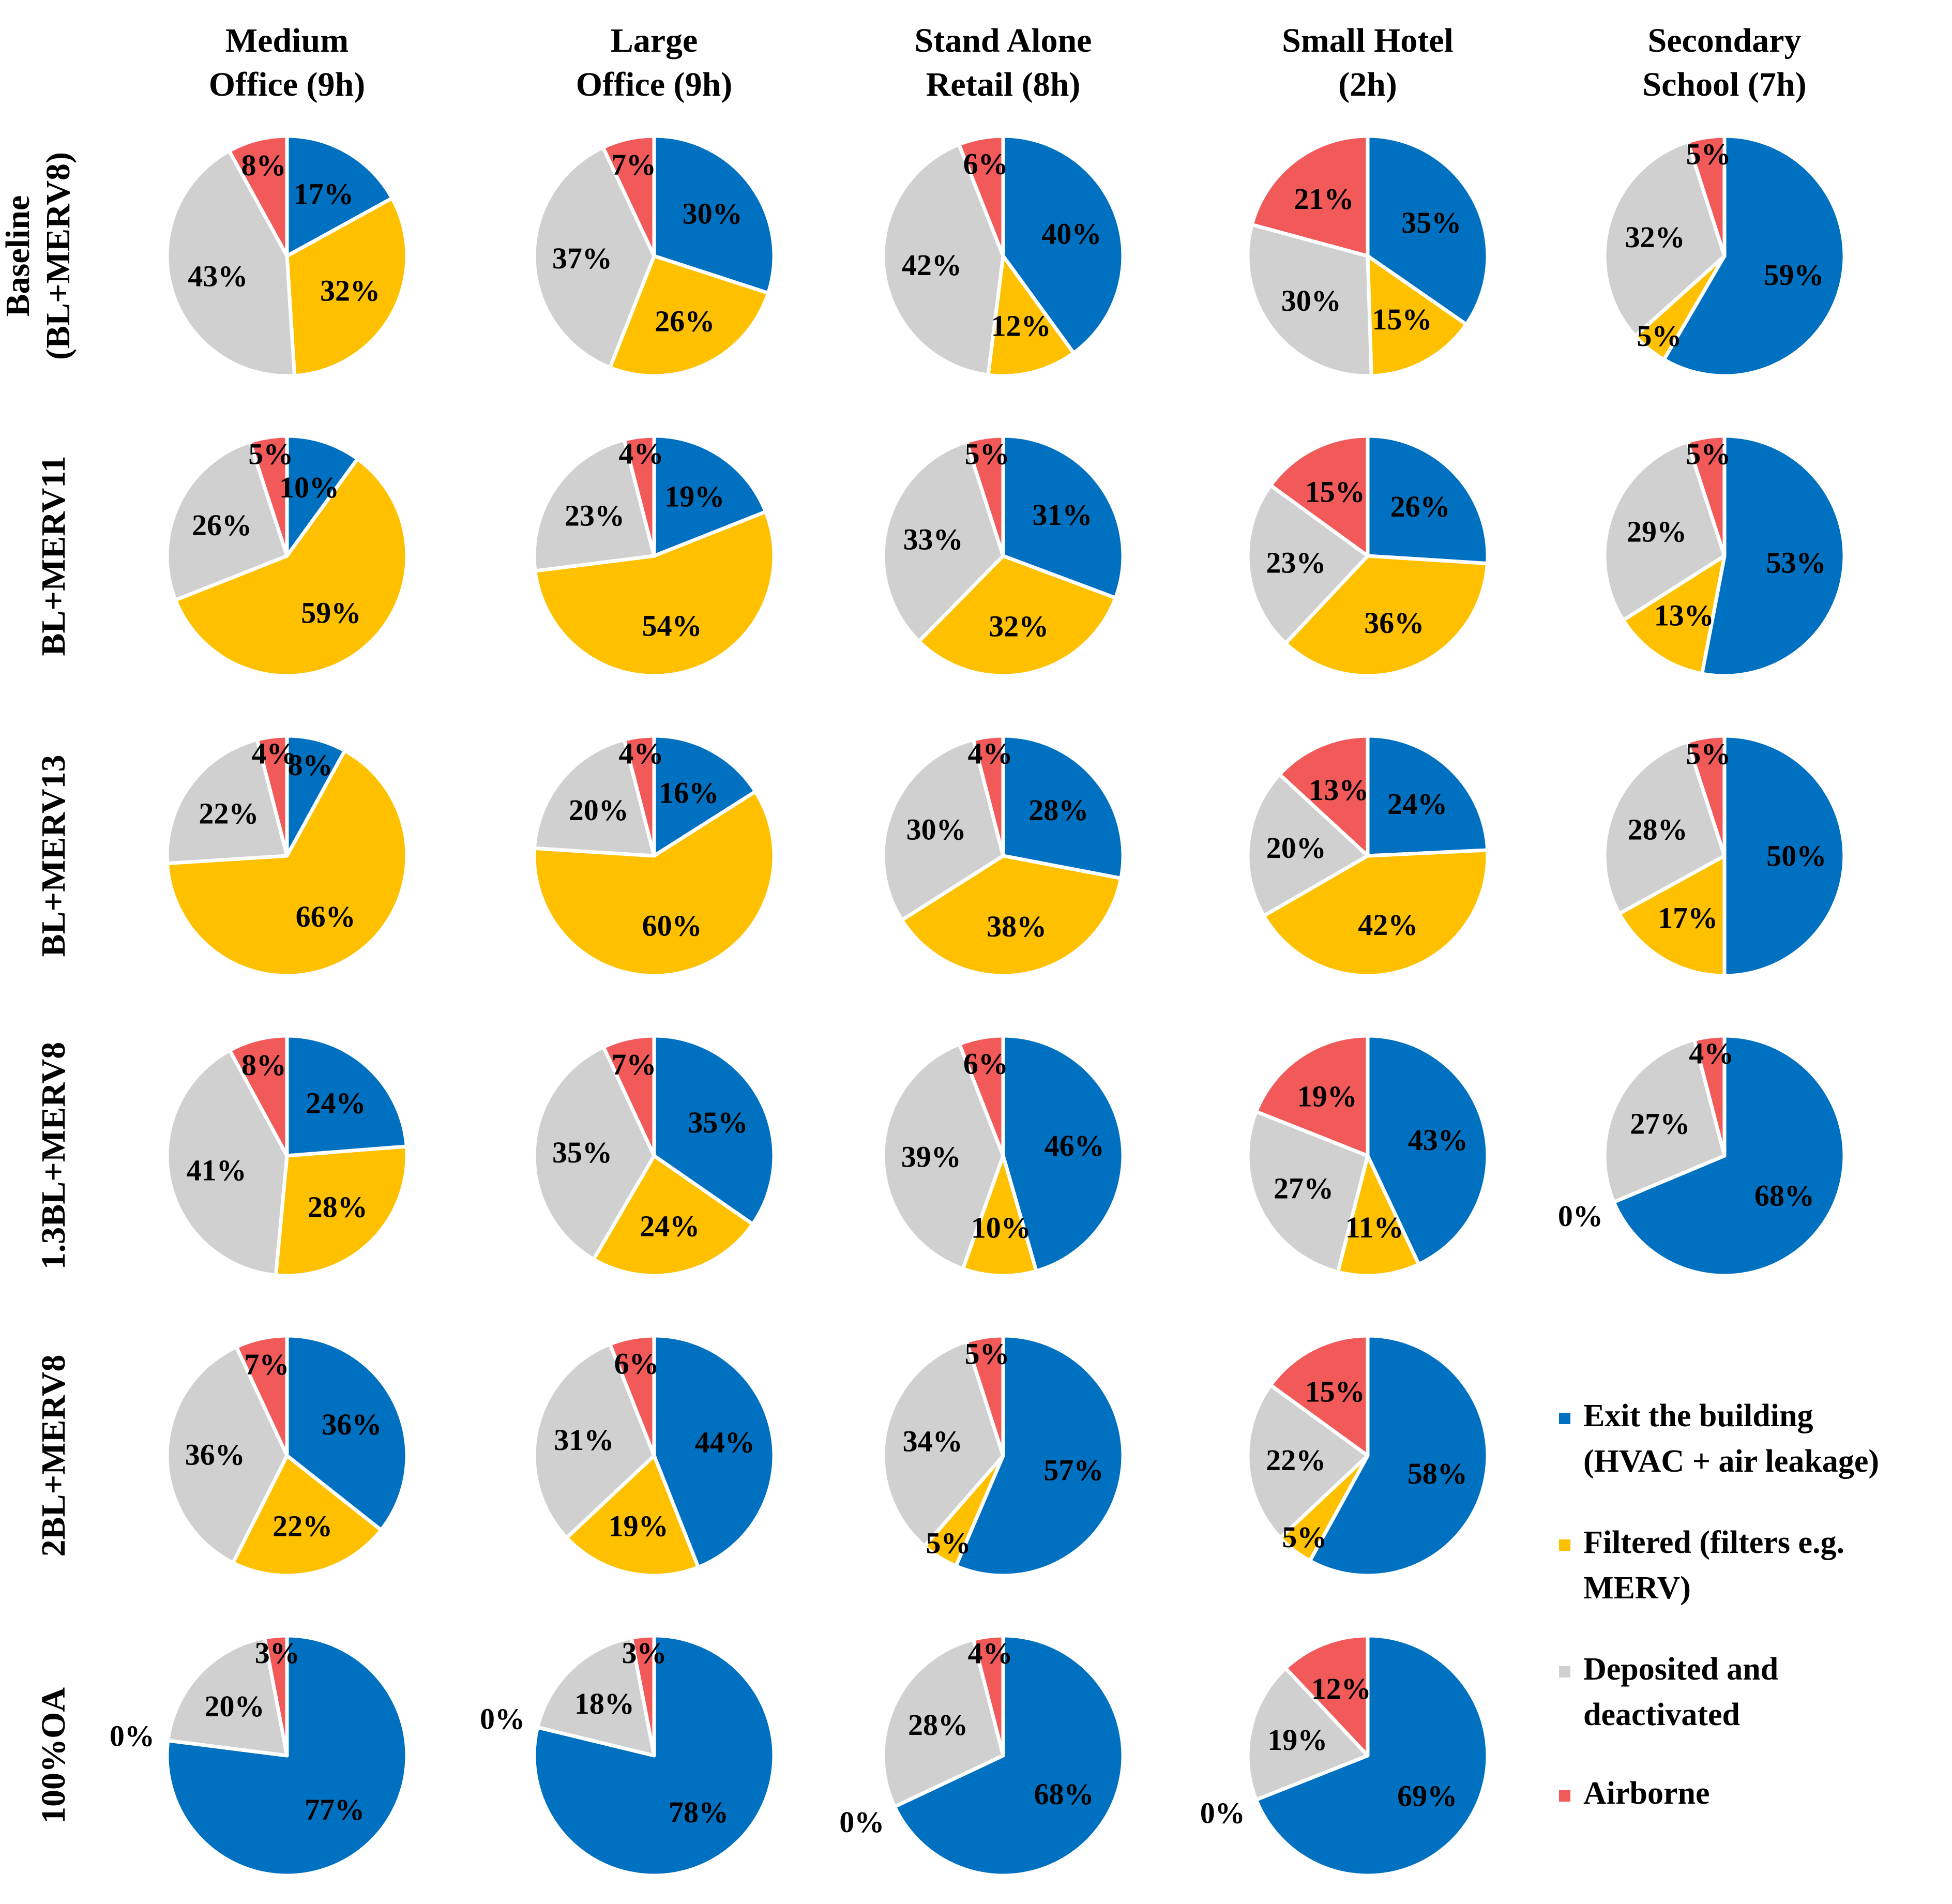 The height and width of the screenshot is (1904, 1952). Describe the element at coordinates (1074, 1145) in the screenshot. I see `data-label-exit: 46%` at that location.